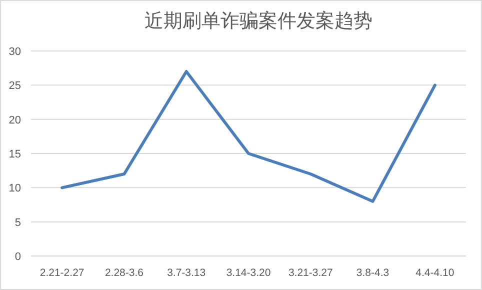  I want to click on x-tick-label: 3.14-3.20, so click(248, 273).